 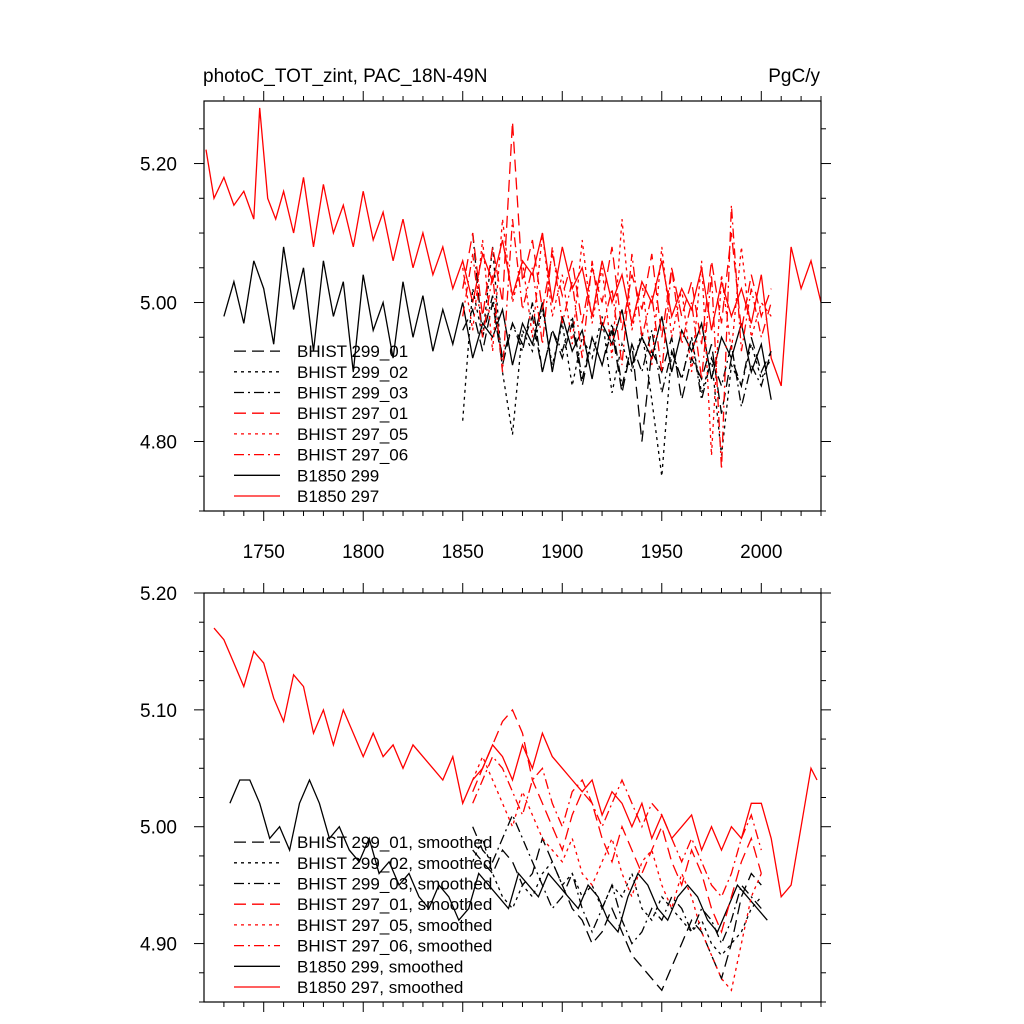 I want to click on series-line-bhist-297-05-smoothed, so click(x=617, y=873).